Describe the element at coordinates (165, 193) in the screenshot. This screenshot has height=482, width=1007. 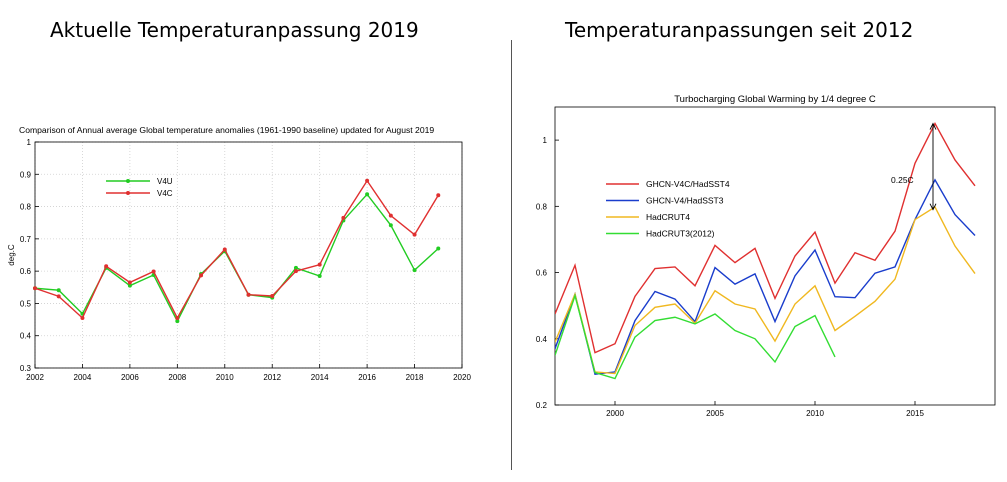
I see `legend-label-v4c: V4C` at that location.